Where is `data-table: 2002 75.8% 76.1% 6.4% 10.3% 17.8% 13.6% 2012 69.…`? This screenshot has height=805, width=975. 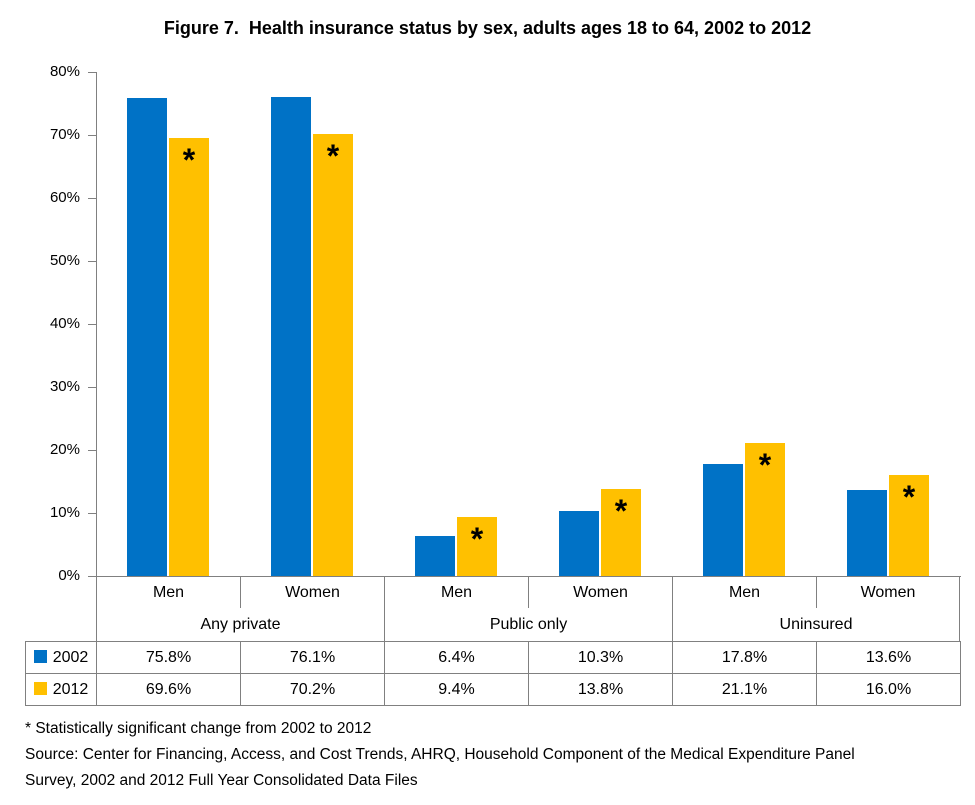 data-table: 2002 75.8% 76.1% 6.4% 10.3% 17.8% 13.6% 2012 69.… is located at coordinates (493, 673).